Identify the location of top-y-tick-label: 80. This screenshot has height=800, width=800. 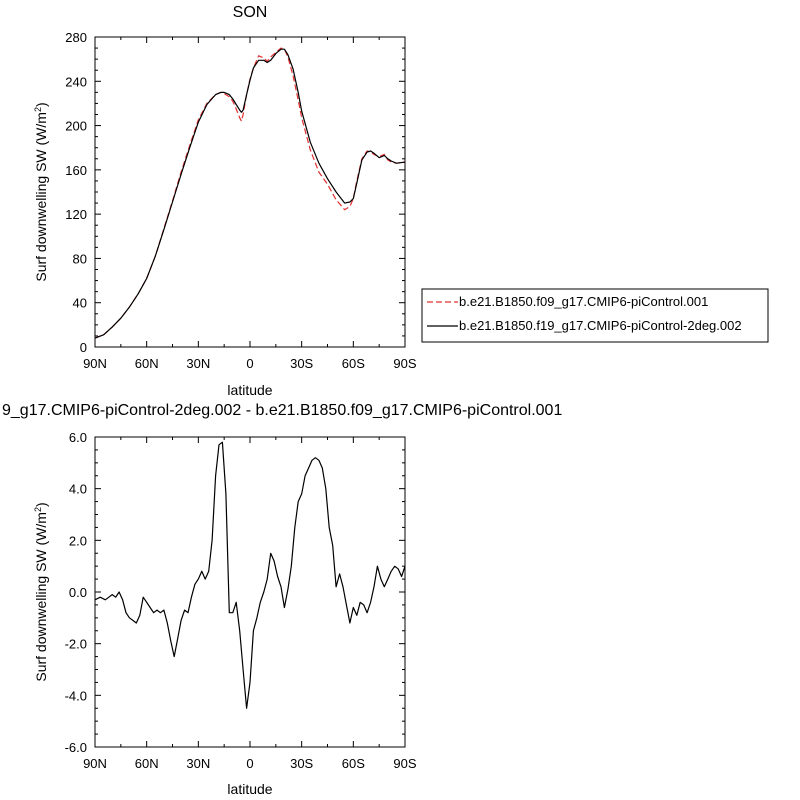
(80, 258).